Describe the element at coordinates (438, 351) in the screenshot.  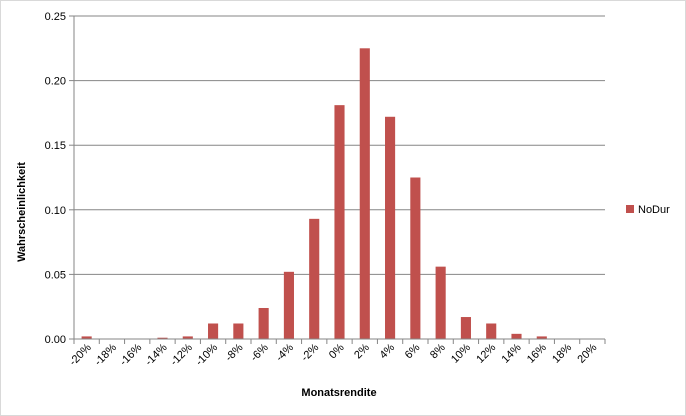
I see `x-tick-label: 8%` at that location.